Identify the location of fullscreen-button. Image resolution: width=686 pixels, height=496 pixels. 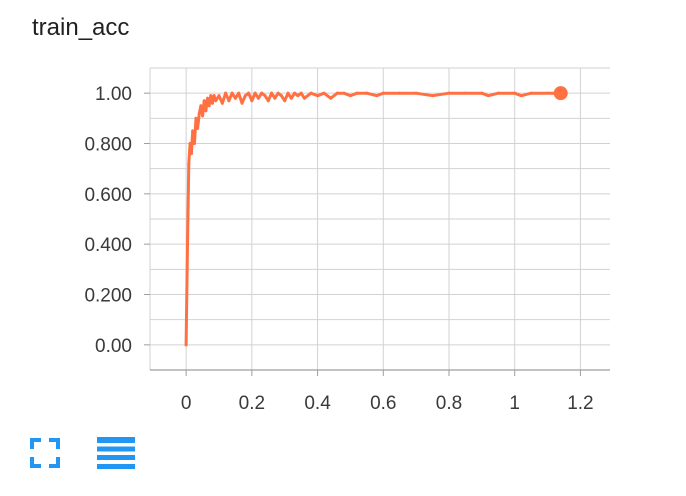
(45, 453).